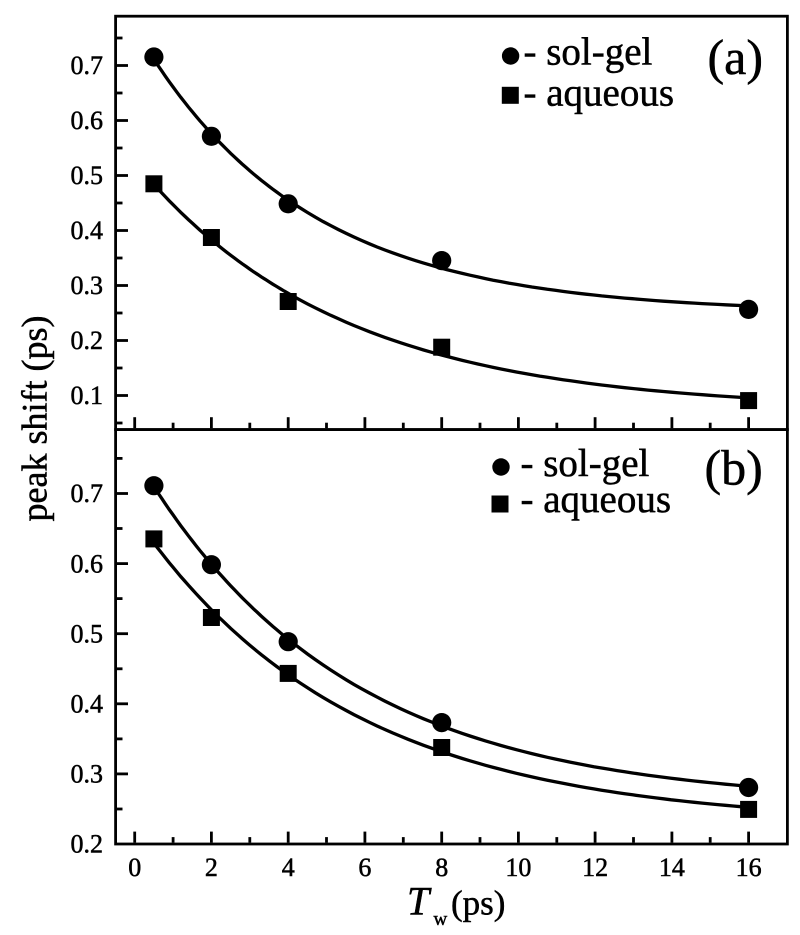 The image size is (800, 935). Describe the element at coordinates (419, 901) in the screenshot. I see `svg-text: T` at that location.